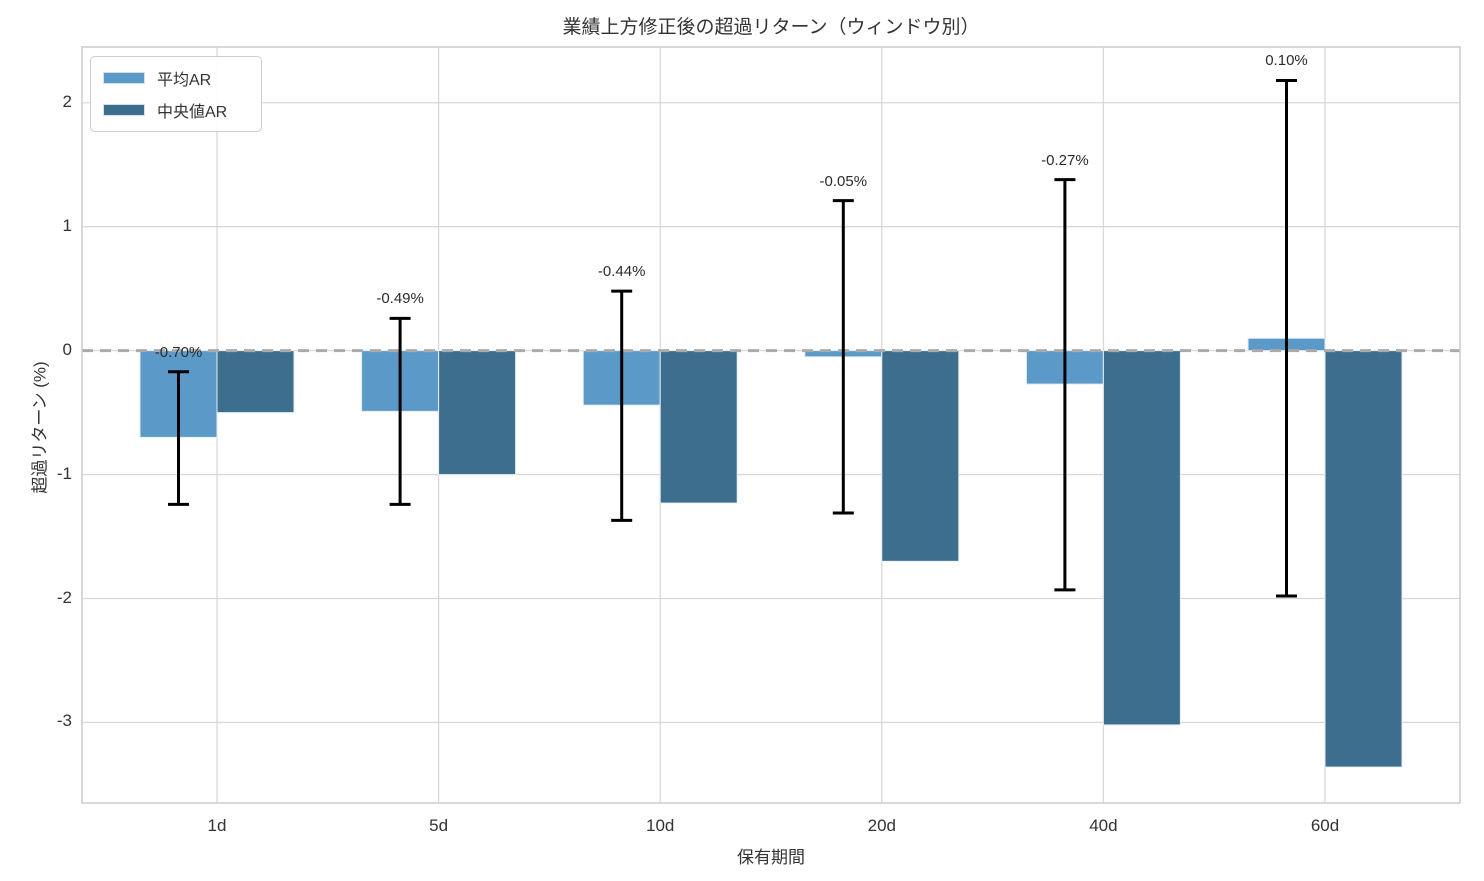 This screenshot has width=1484, height=881. What do you see at coordinates (1065, 160) in the screenshot?
I see `bar-value-label-40d: -0.27%` at bounding box center [1065, 160].